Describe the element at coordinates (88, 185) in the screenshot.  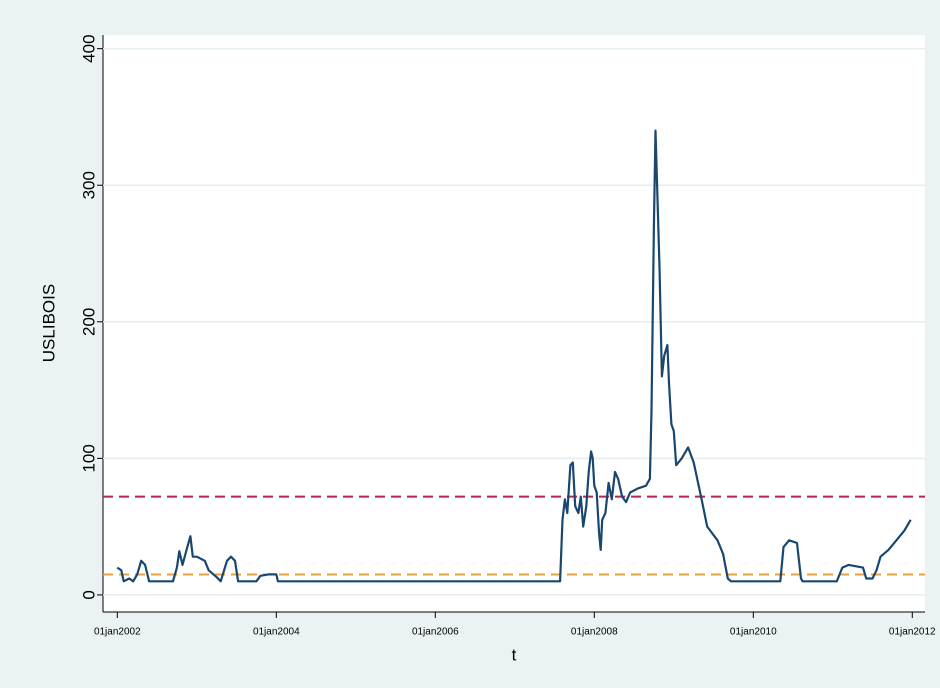
I see `y-tick-label: 300` at that location.